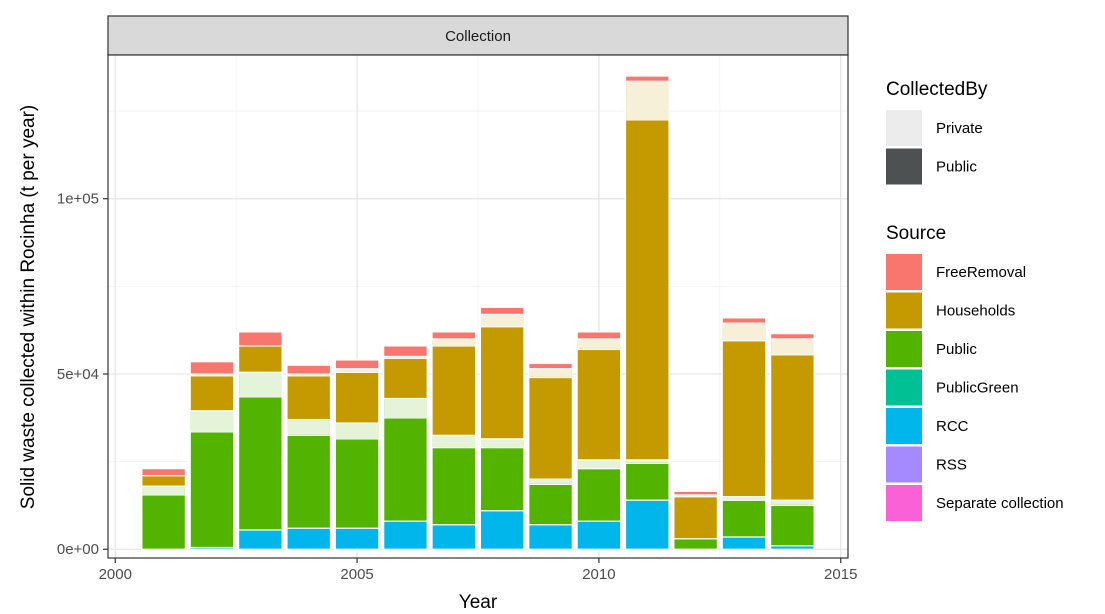 This screenshot has height=614, width=1105. I want to click on bar-2005, so click(357, 454).